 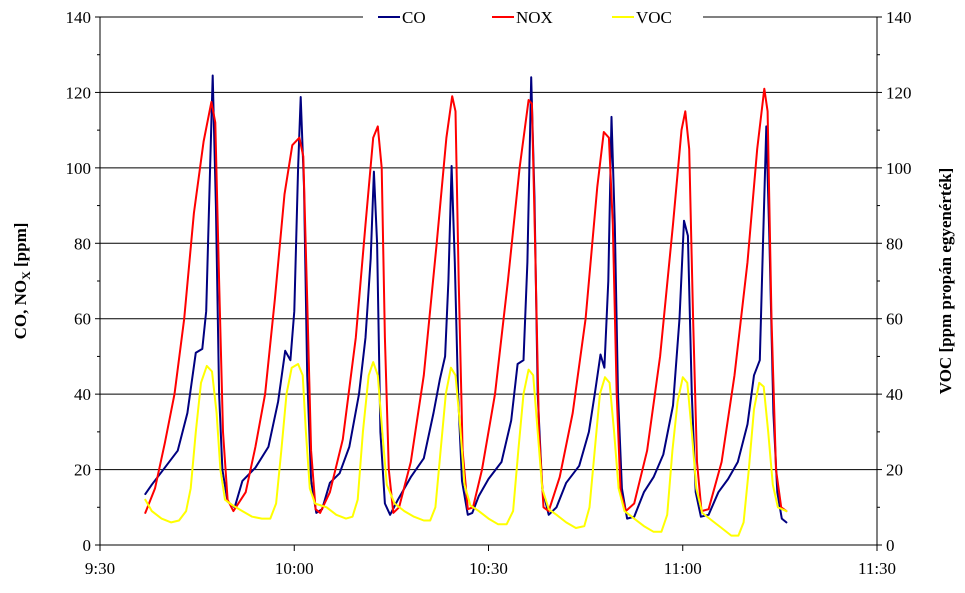 I want to click on left-y-tick-label-4: 80, so click(x=82, y=243).